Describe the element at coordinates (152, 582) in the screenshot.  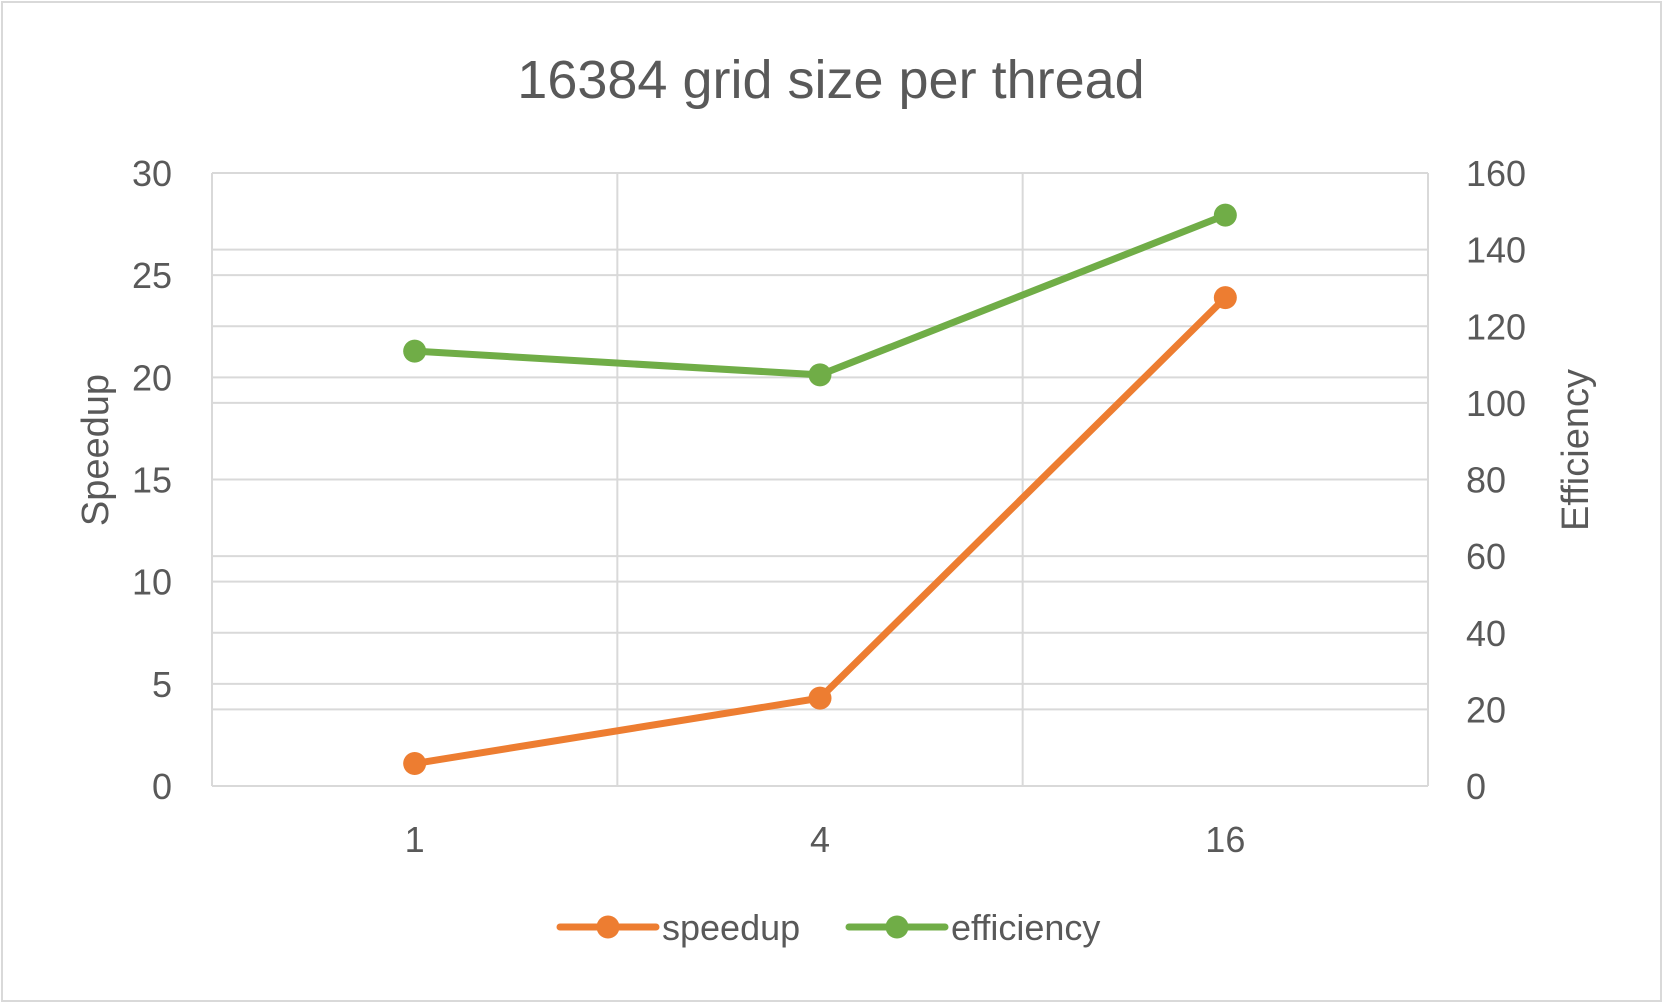
I see `y-tick-label: 10` at that location.